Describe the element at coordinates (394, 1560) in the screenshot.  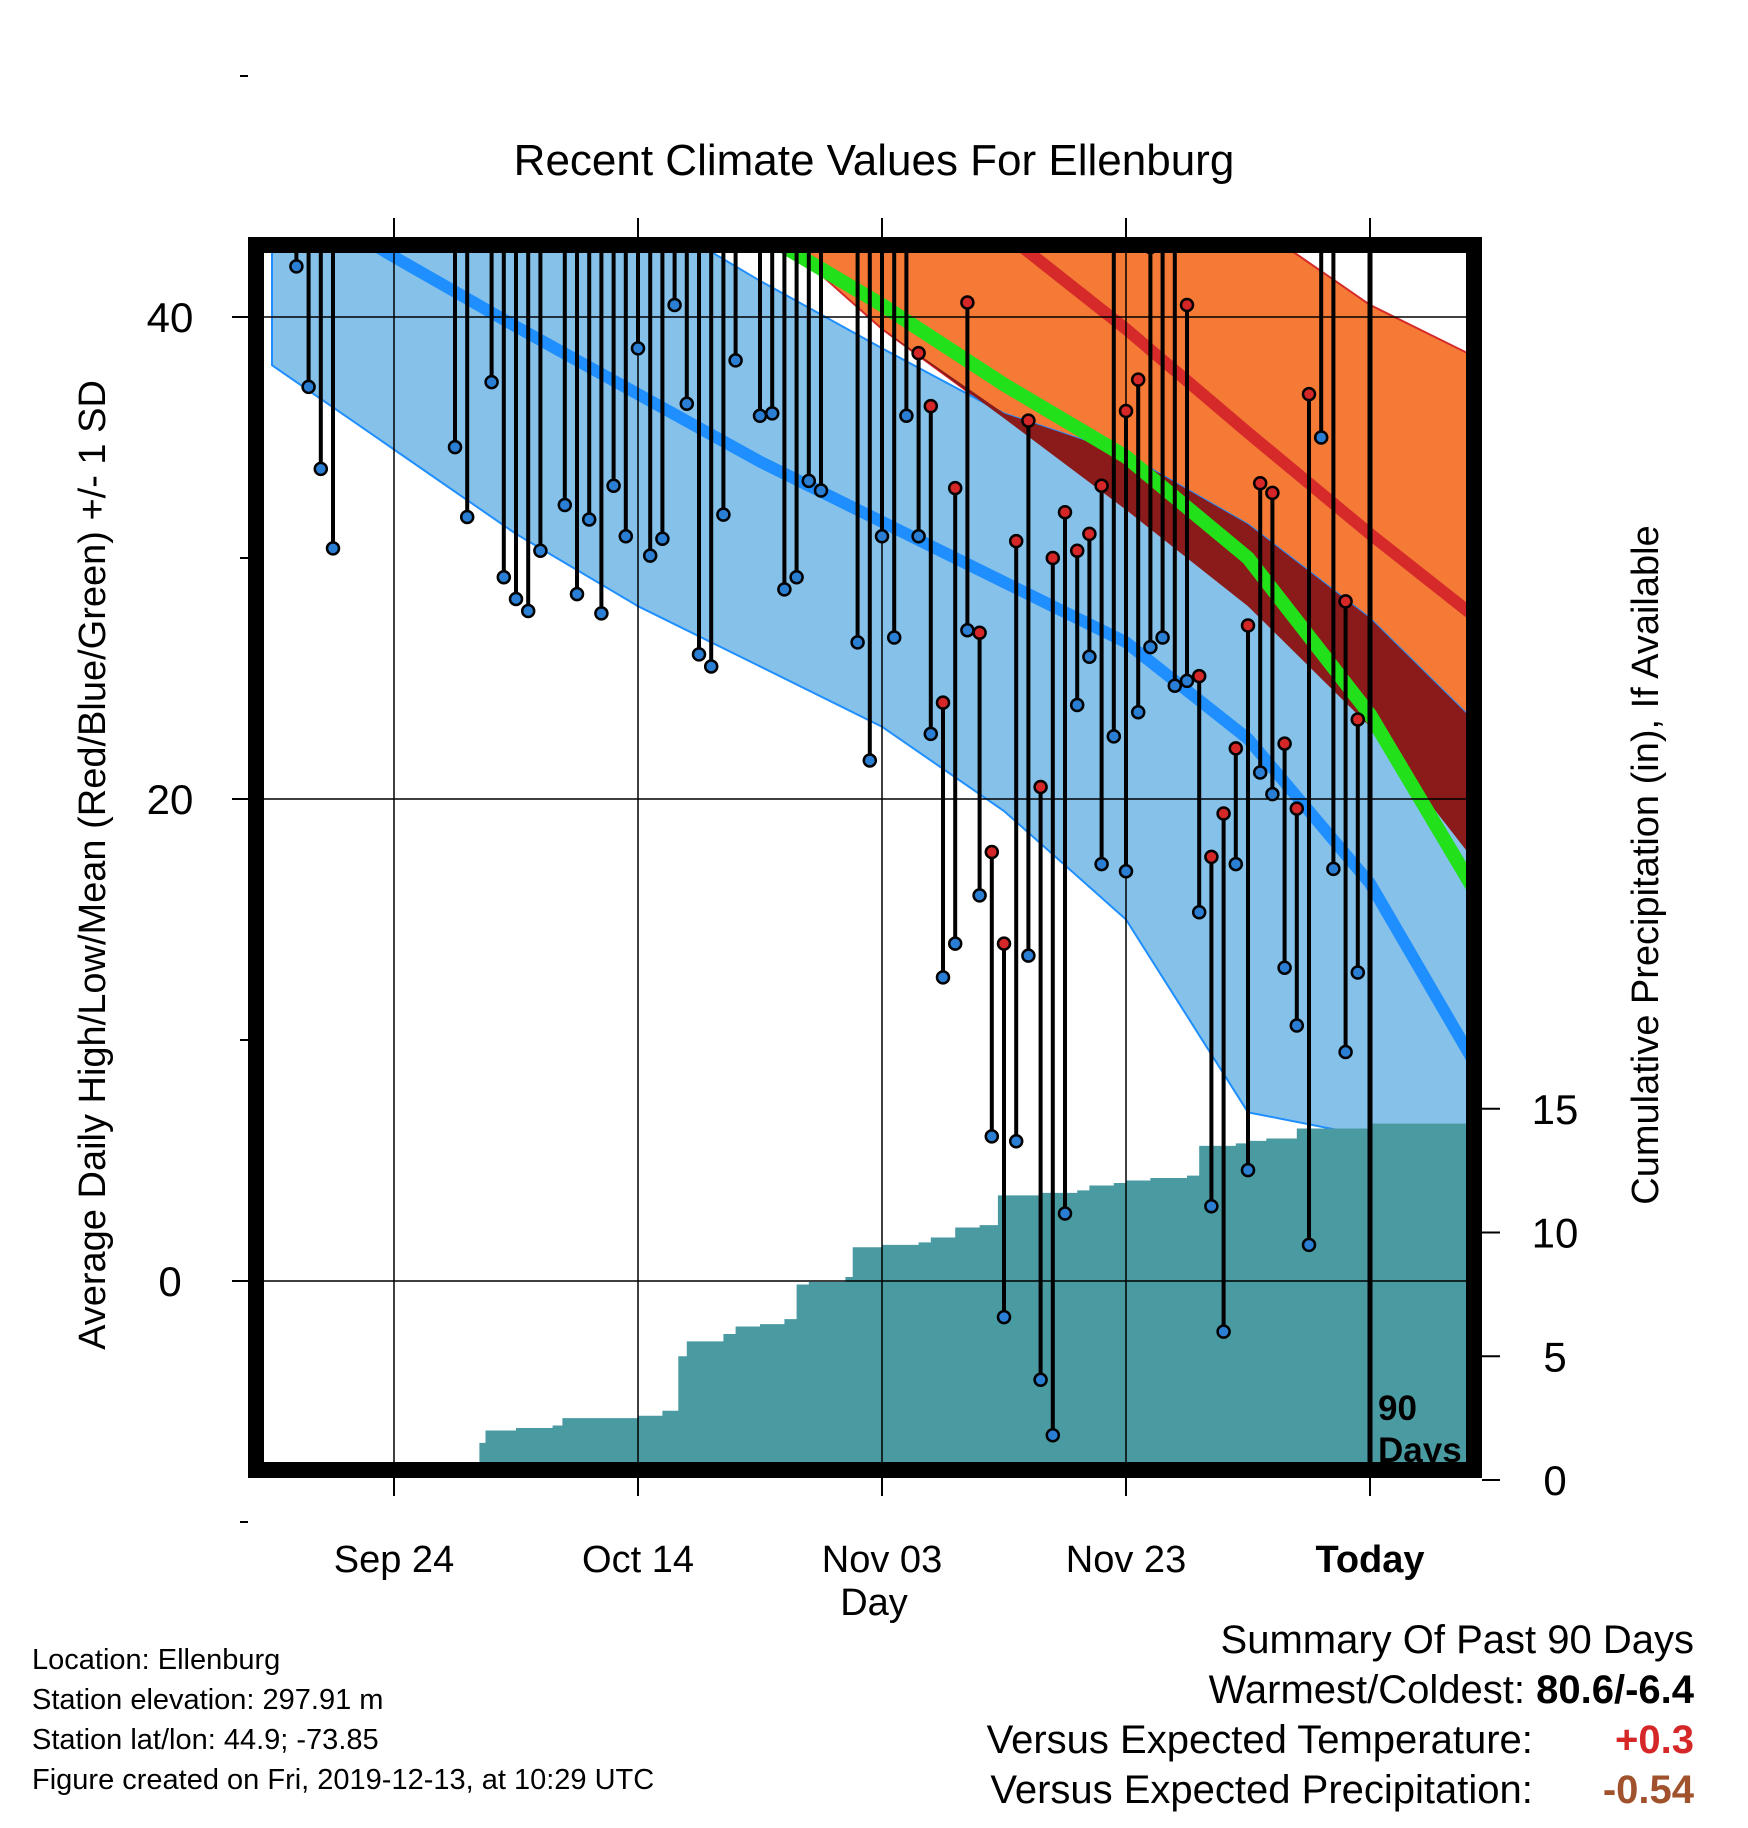
I see `x-tick-label: Sep 24` at that location.